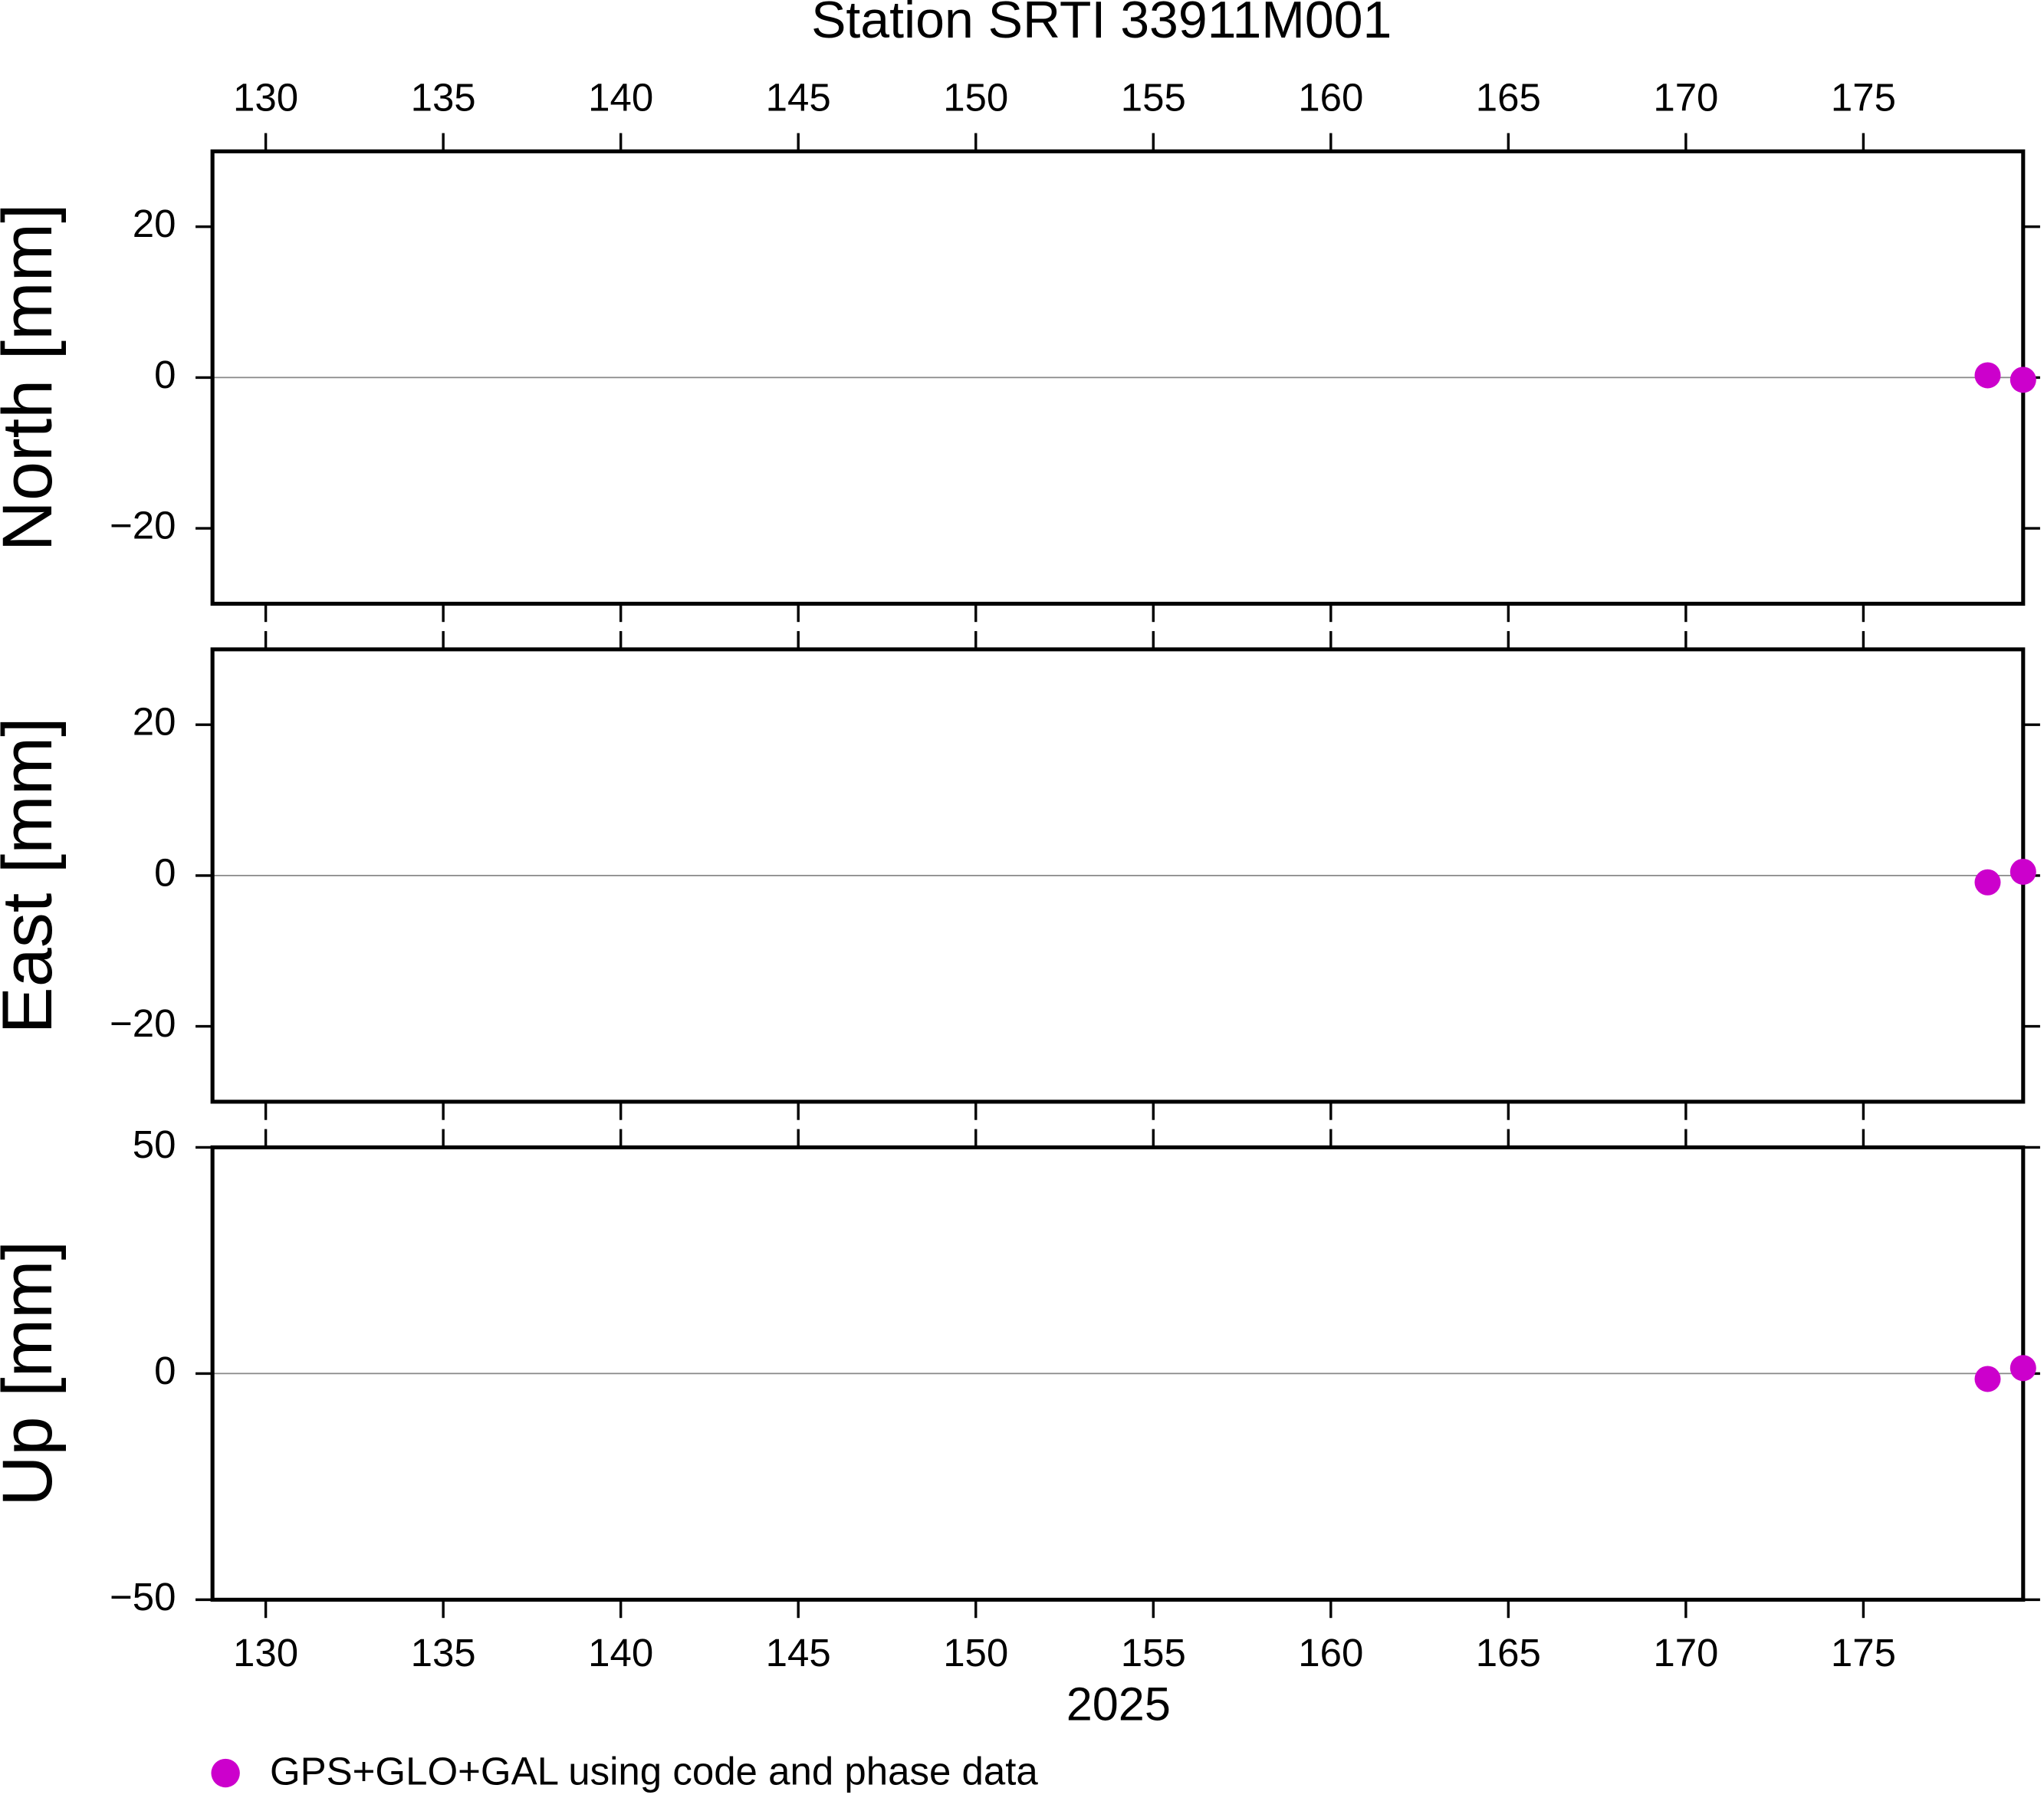 Image resolution: width=2044 pixels, height=1798 pixels. Describe the element at coordinates (33, 876) in the screenshot. I see `y-axis-label: East [mm]` at that location.